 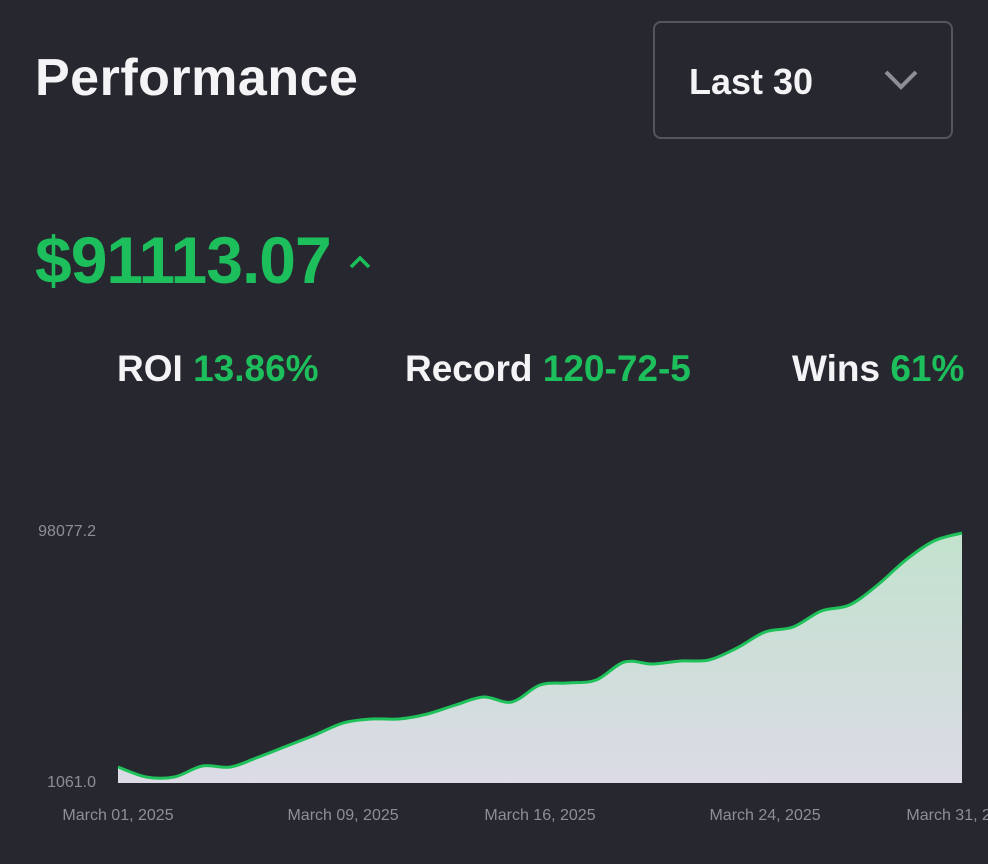 I want to click on balance: $91113.07, so click(x=183, y=260).